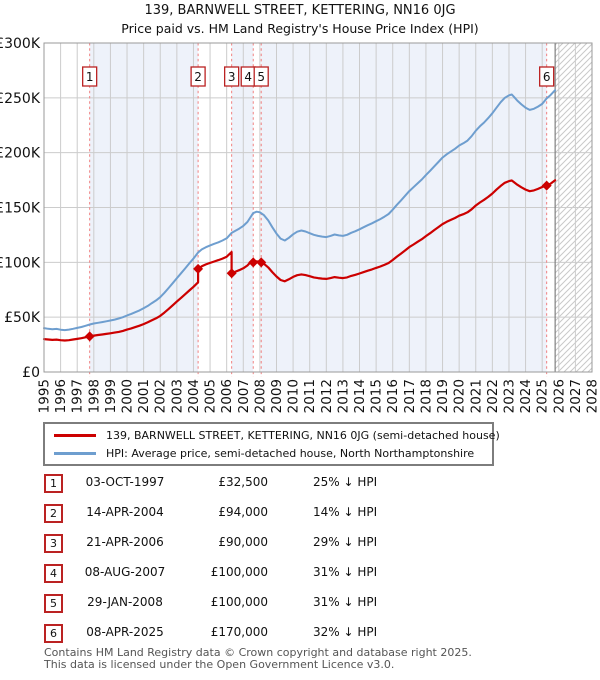  I want to click on sale-date: 21-APR-2006, so click(125, 542).